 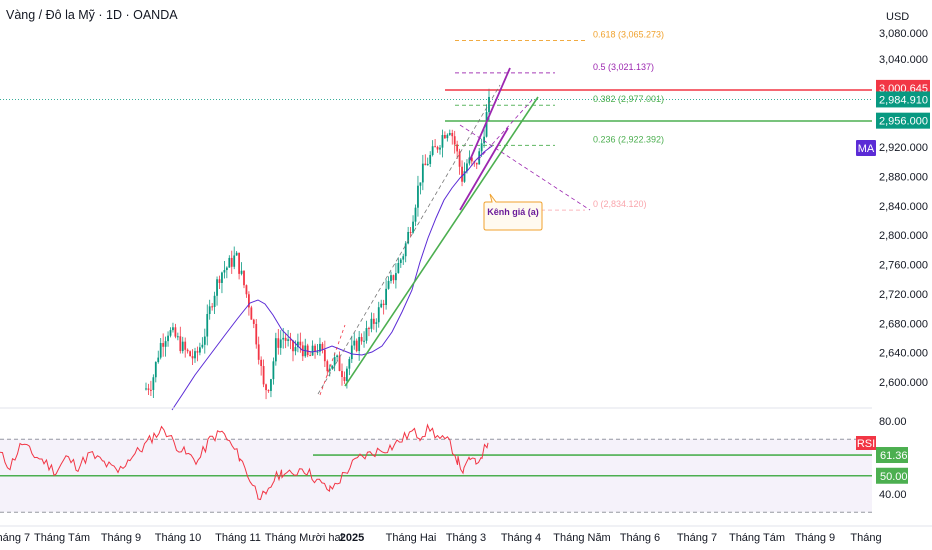 What do you see at coordinates (490, 114) in the screenshot?
I see `channel-upper-line` at bounding box center [490, 114].